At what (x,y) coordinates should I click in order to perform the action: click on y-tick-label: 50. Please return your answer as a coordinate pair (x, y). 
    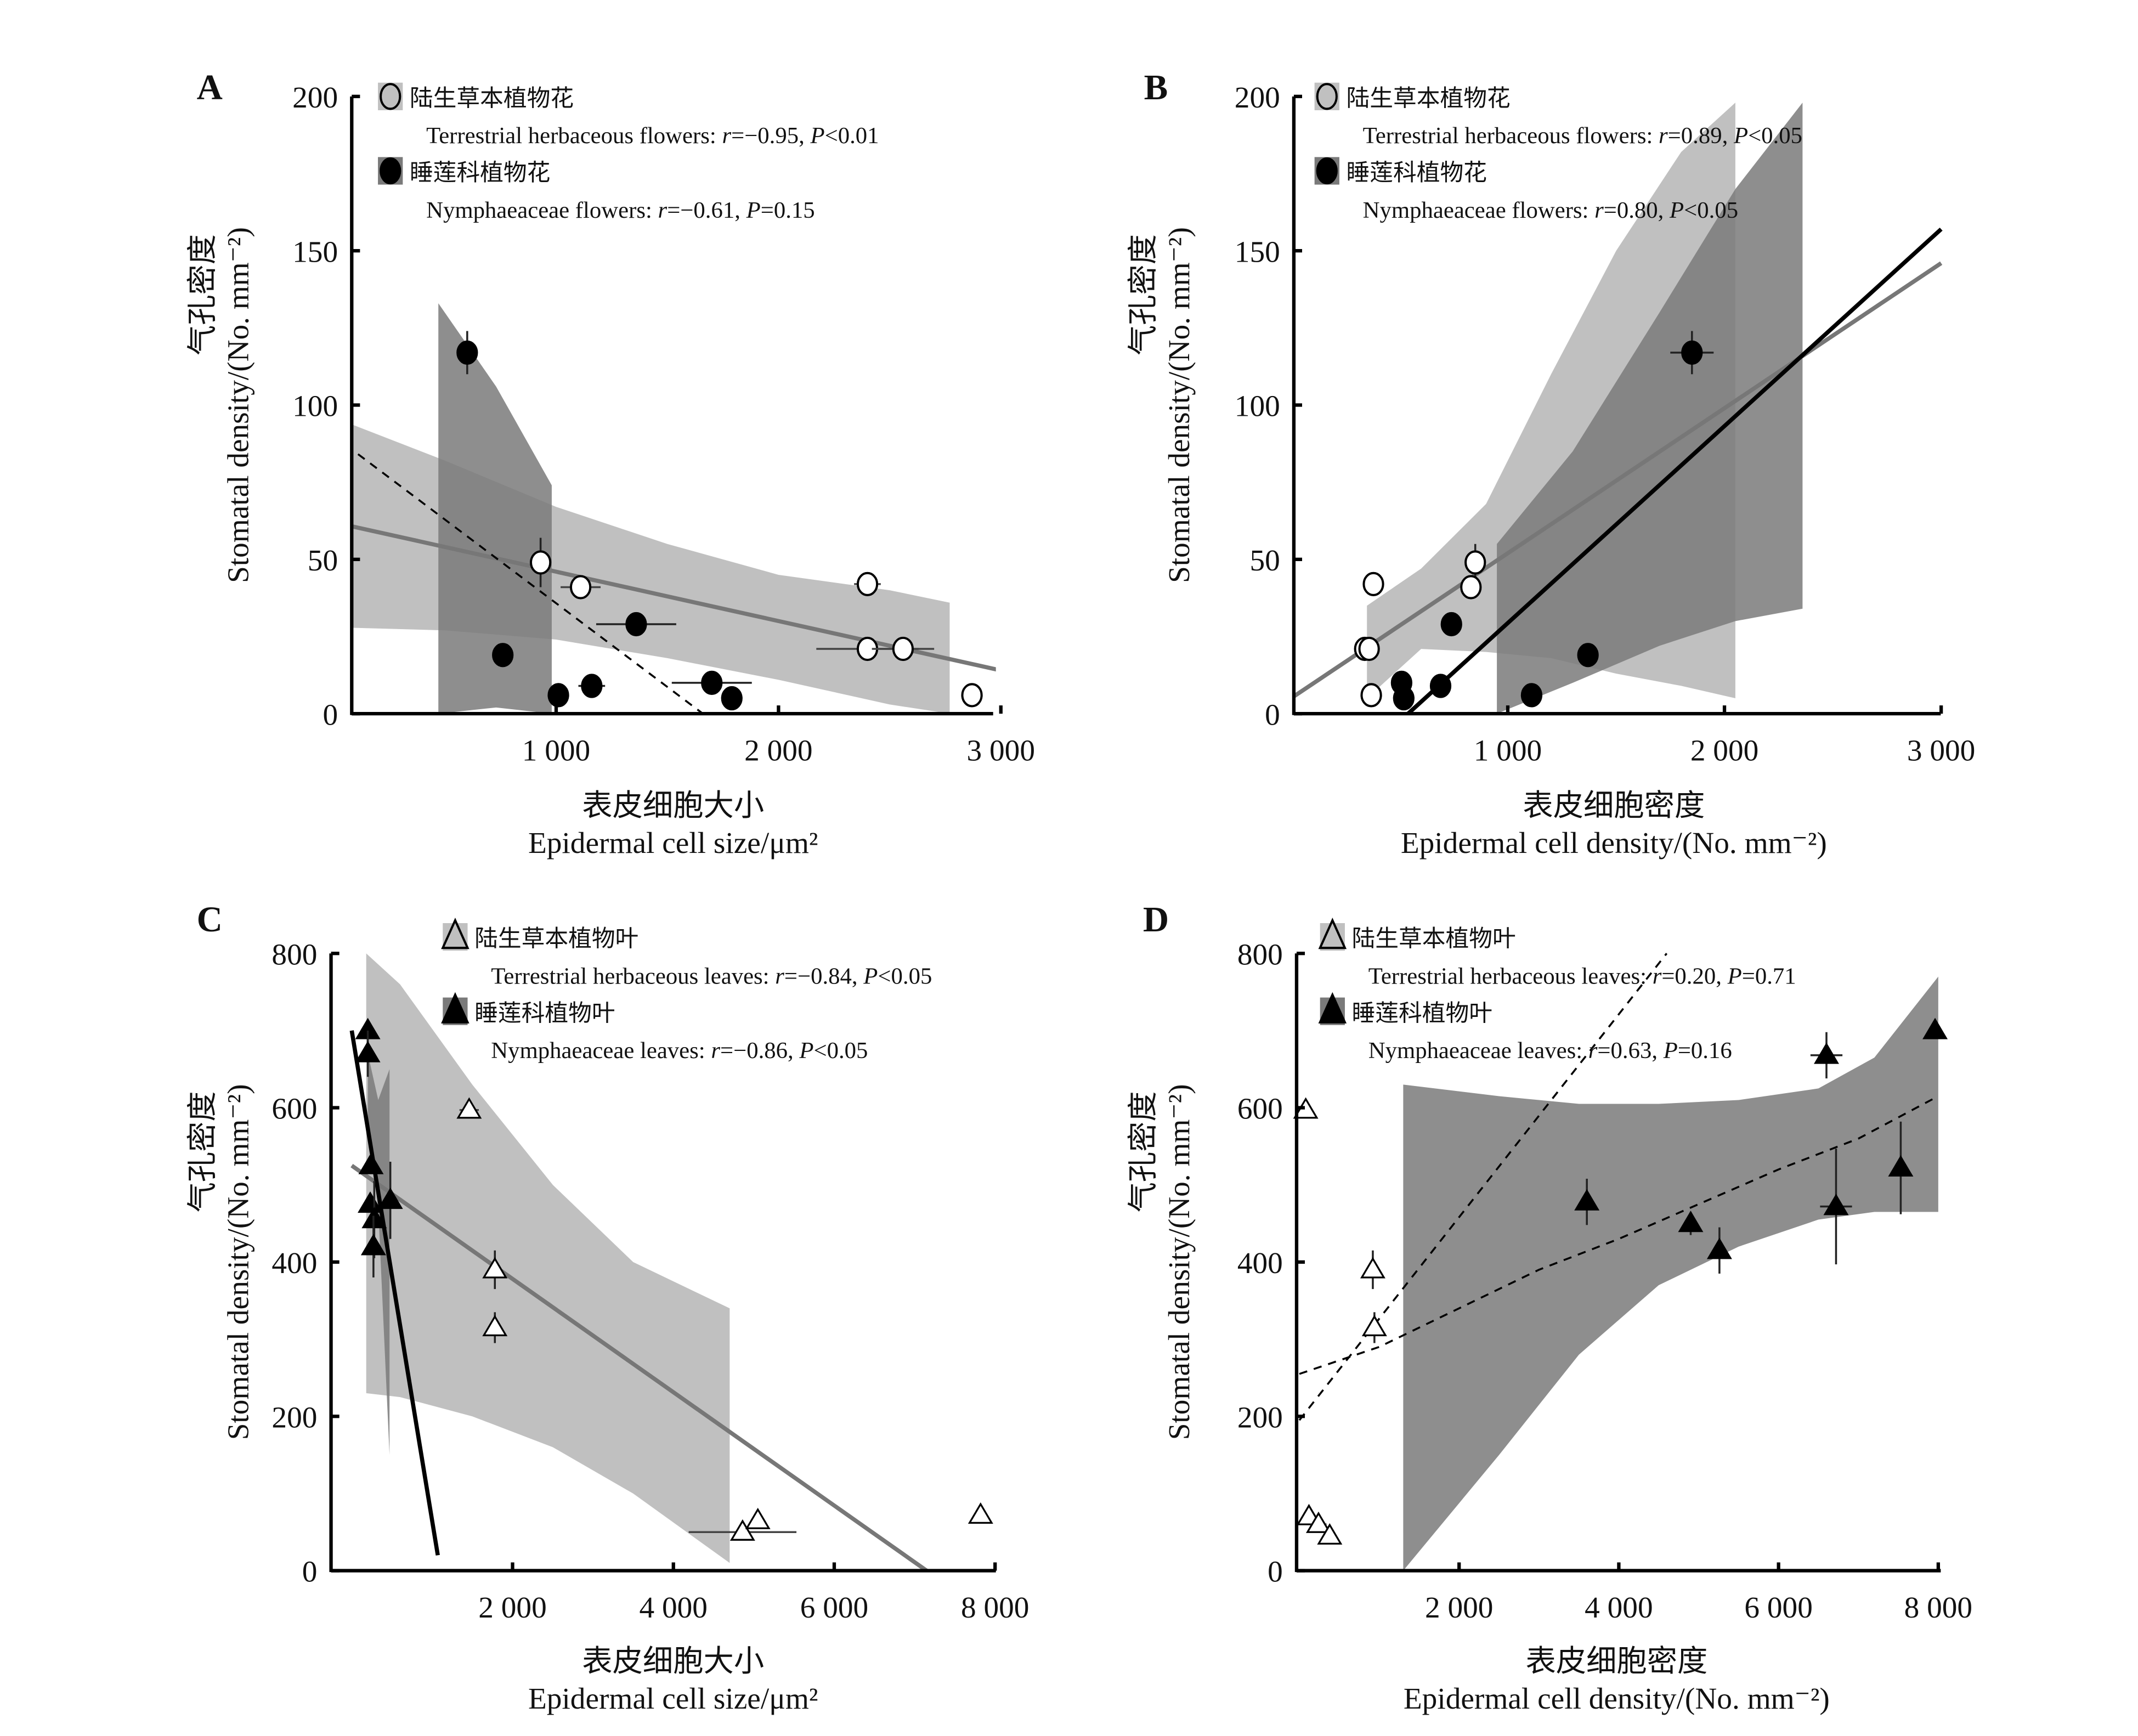
    Looking at the image, I should click on (323, 560).